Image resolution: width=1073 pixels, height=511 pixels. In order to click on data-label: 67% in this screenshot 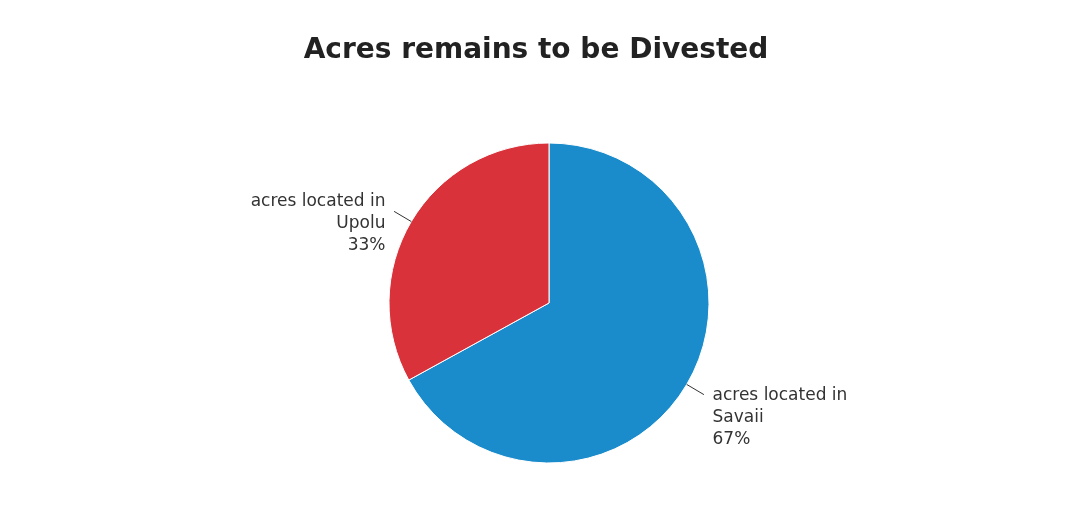, I will do `click(731, 437)`.